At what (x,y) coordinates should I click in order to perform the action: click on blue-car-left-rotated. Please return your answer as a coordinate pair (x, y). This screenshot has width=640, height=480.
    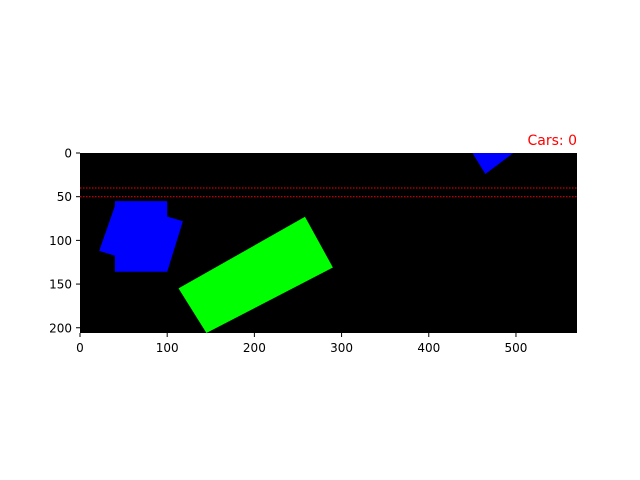
    Looking at the image, I should click on (141, 236).